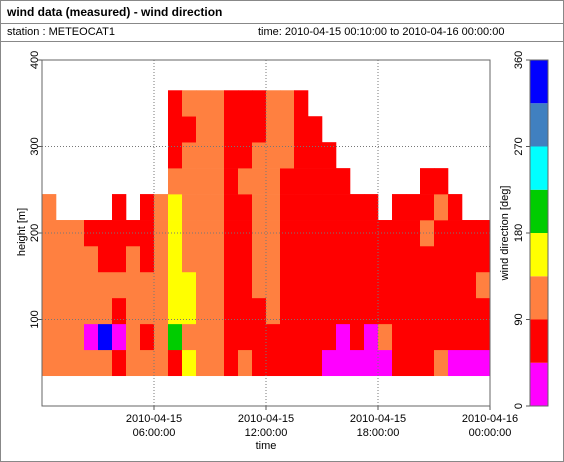  What do you see at coordinates (22, 232) in the screenshot?
I see `y-axis-label: height [m]` at bounding box center [22, 232].